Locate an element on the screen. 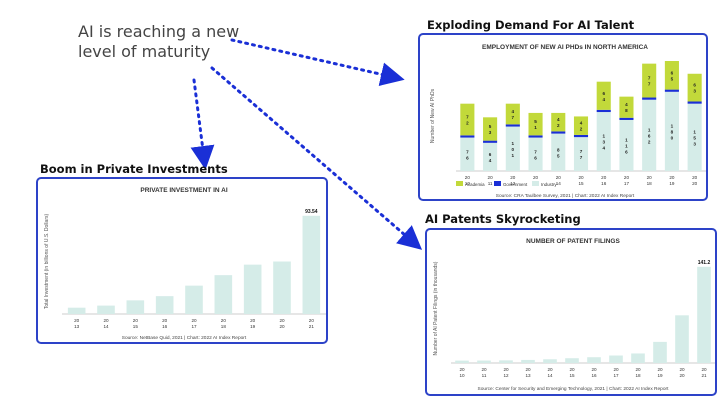 This screenshot has width=727, height=400. x-tick-label: 10 is located at coordinates (462, 375).